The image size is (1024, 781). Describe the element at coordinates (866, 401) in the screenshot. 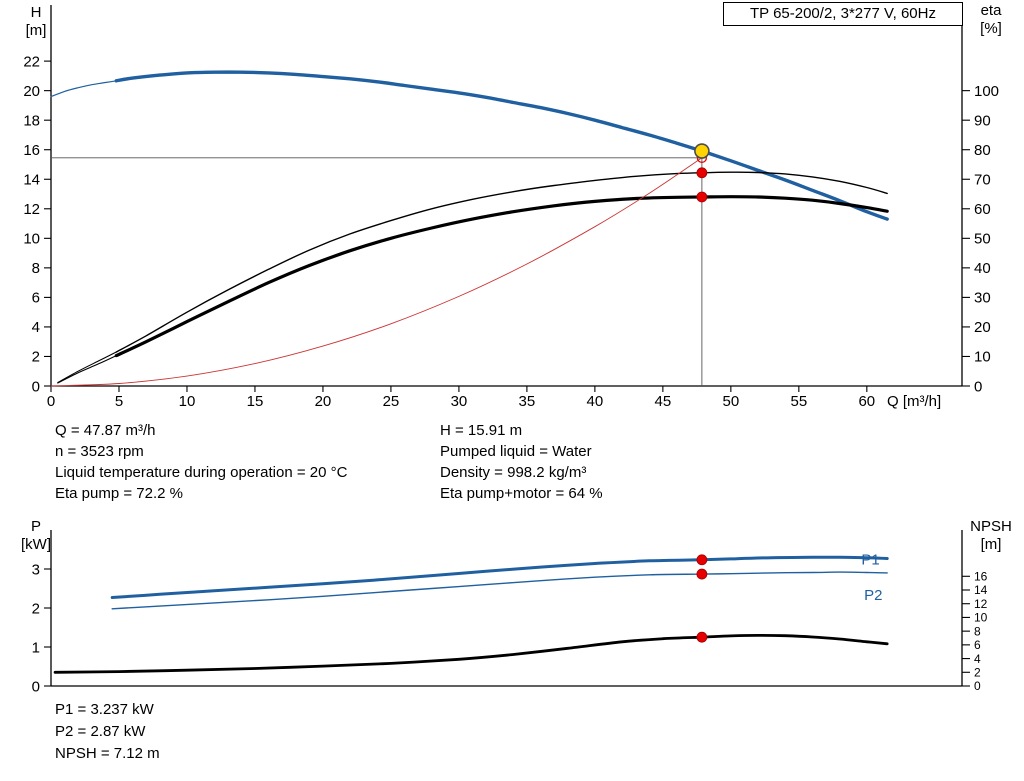

I see `x-tick-label: 60` at that location.